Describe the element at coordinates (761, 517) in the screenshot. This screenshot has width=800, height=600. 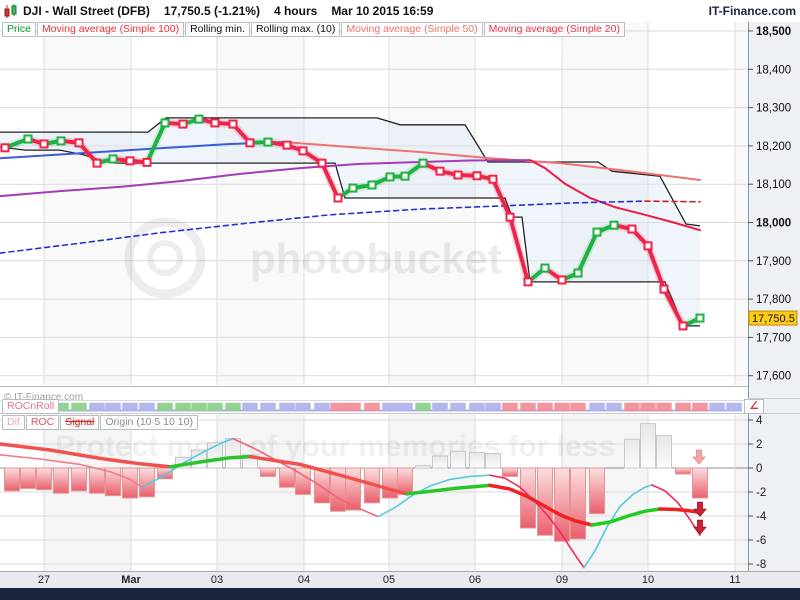
I see `svg-text: -4` at that location.